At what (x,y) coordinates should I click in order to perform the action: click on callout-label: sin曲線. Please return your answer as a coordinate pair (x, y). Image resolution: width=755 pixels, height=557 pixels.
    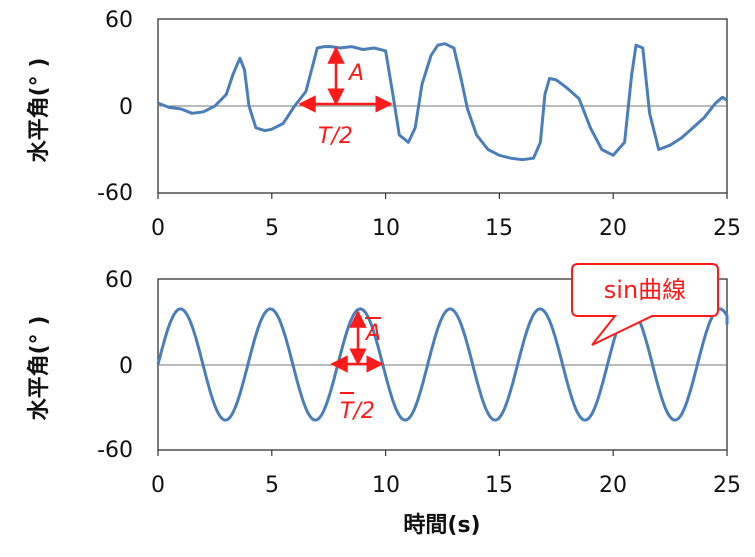
    Looking at the image, I should click on (645, 290).